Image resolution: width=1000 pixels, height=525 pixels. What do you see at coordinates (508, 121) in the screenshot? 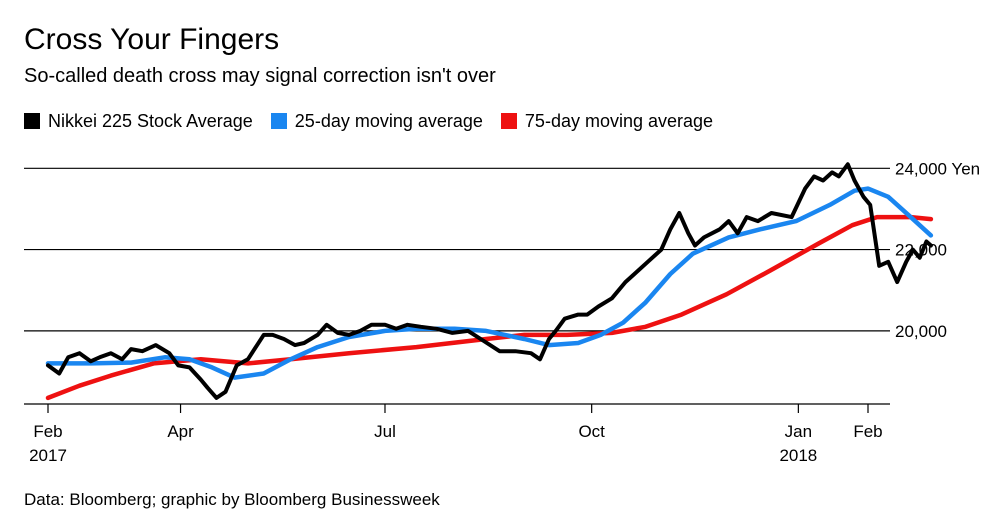
I see `legend-swatch-ma75` at bounding box center [508, 121].